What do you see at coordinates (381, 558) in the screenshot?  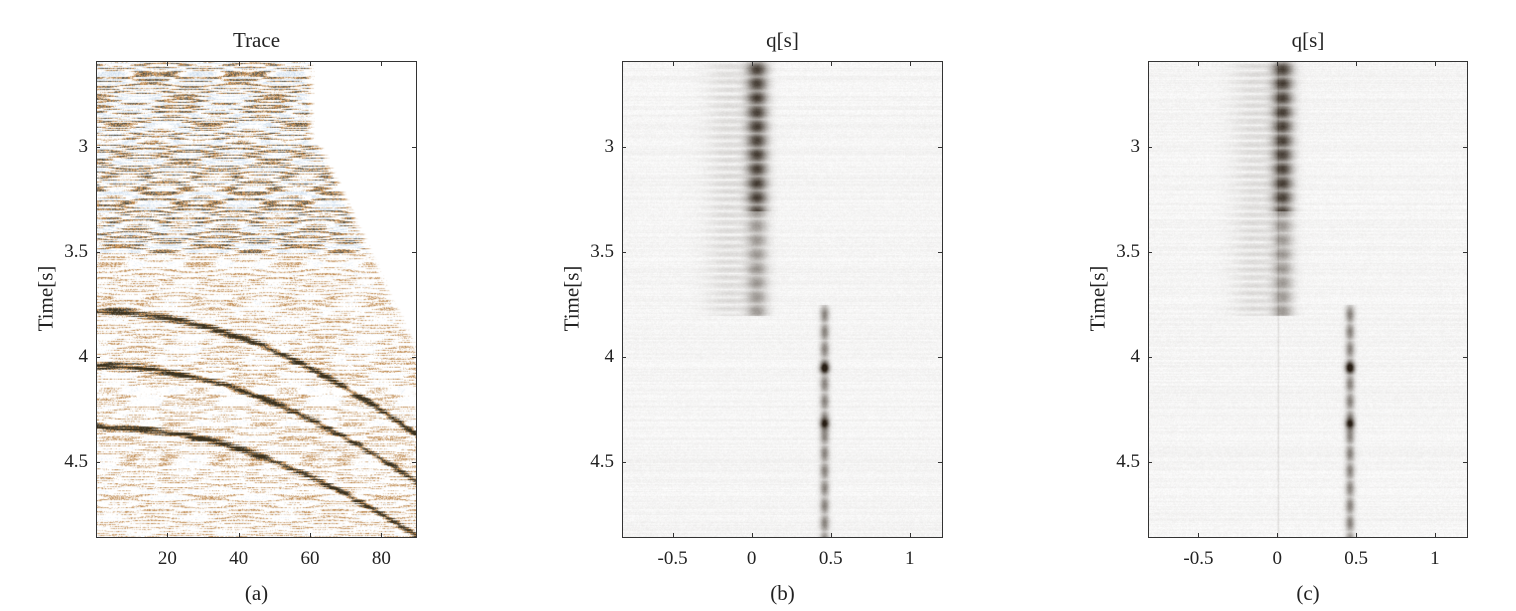 I see `x-tick-label: 80` at bounding box center [381, 558].